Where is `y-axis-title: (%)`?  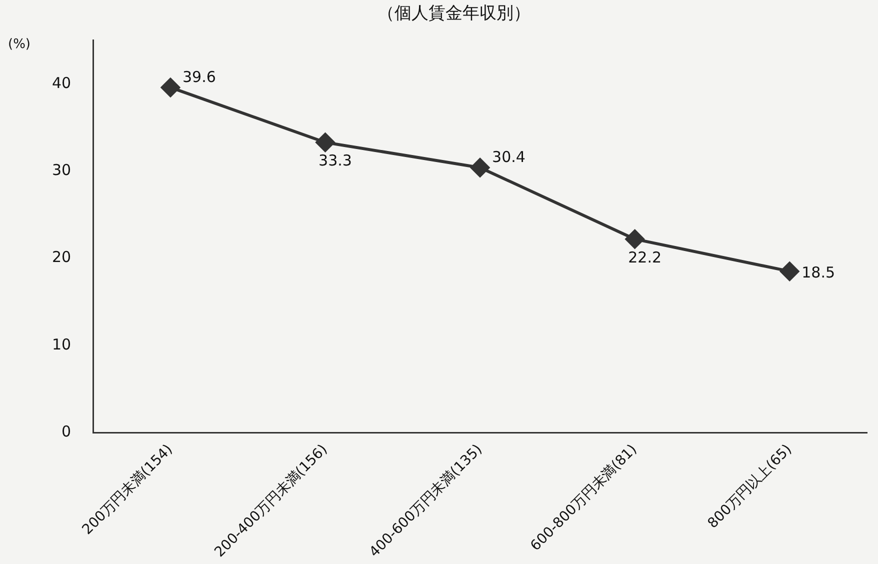 y-axis-title: (%) is located at coordinates (19, 44).